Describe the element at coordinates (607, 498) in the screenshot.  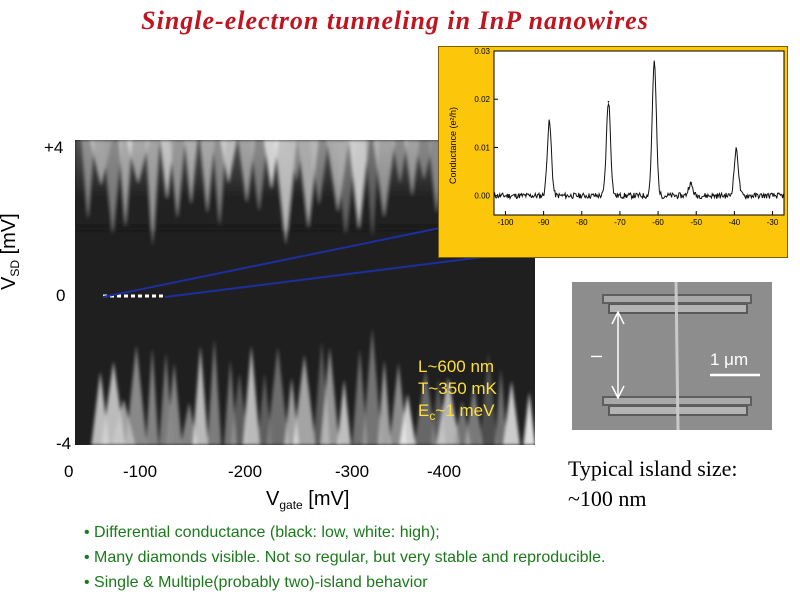
I see `caption-line-2: ~100 nm` at that location.